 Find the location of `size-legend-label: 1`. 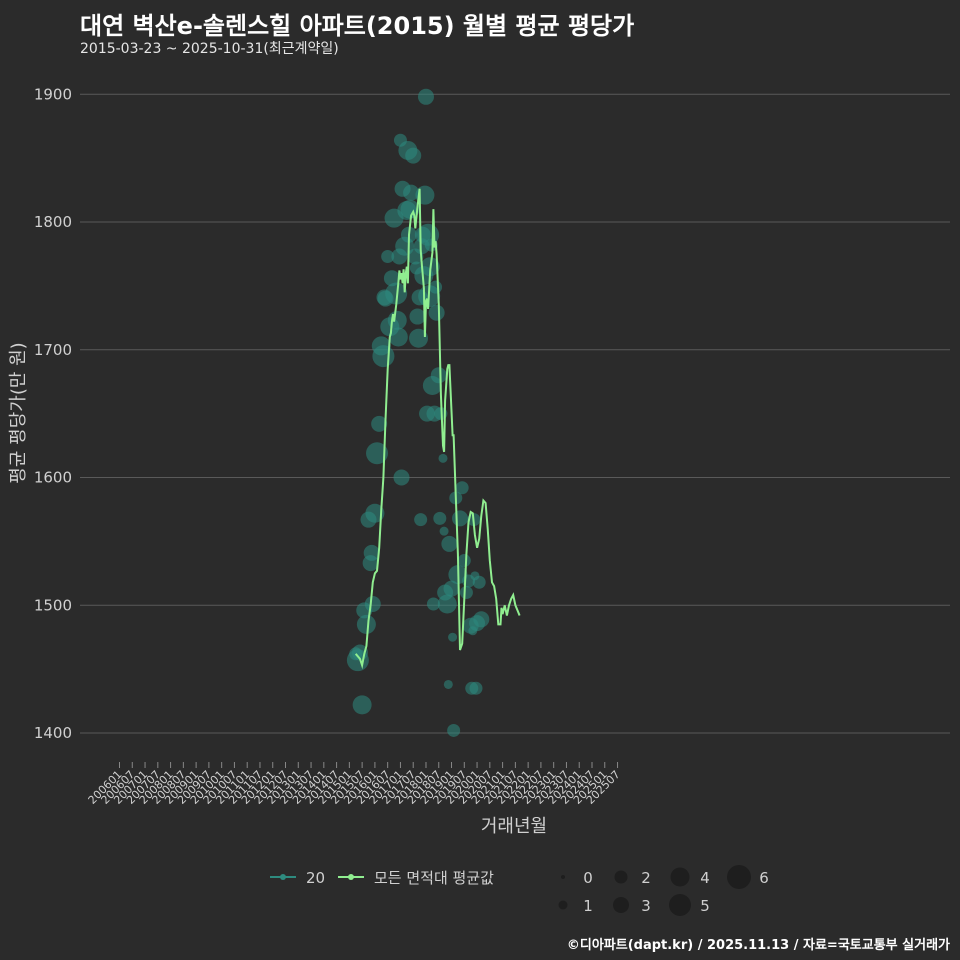

size-legend-label: 1 is located at coordinates (588, 906).